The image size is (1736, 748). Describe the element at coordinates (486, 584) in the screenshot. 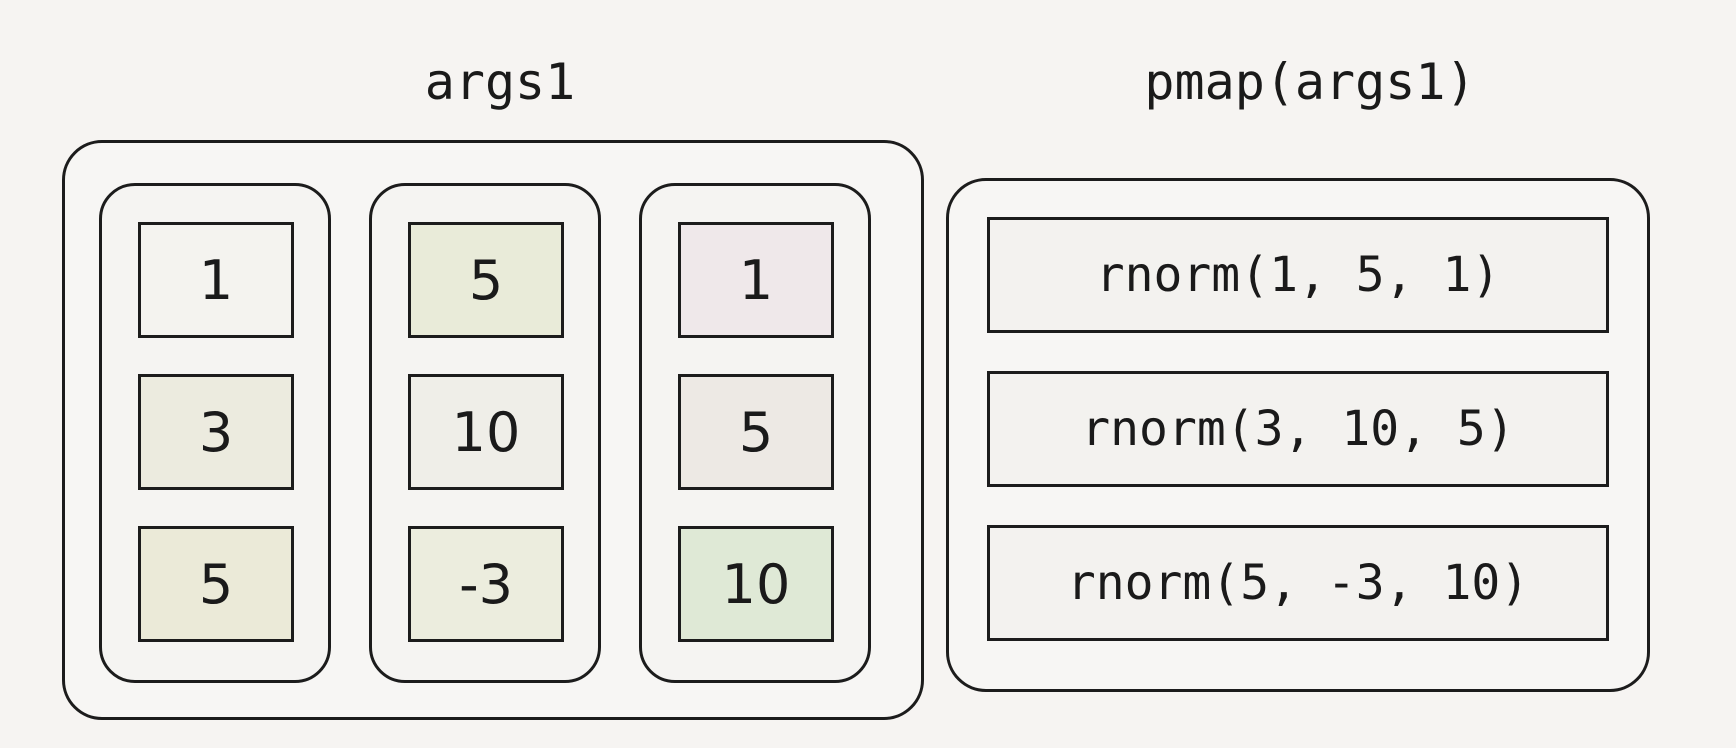

I see `value-cell: -3` at that location.